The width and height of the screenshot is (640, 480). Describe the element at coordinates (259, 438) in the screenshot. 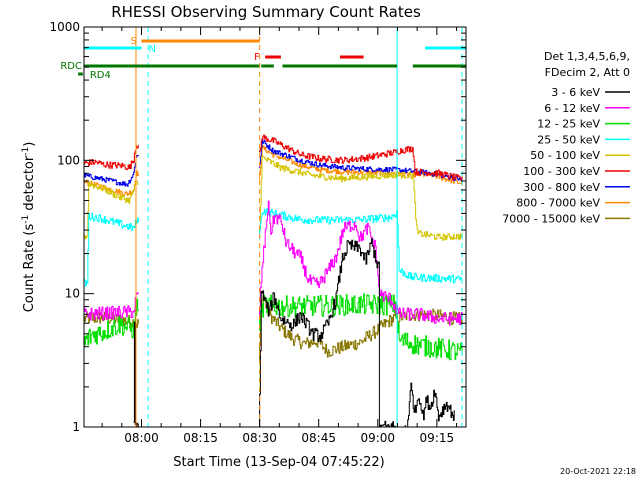

I see `x-tick-label-3: 08:30` at that location.